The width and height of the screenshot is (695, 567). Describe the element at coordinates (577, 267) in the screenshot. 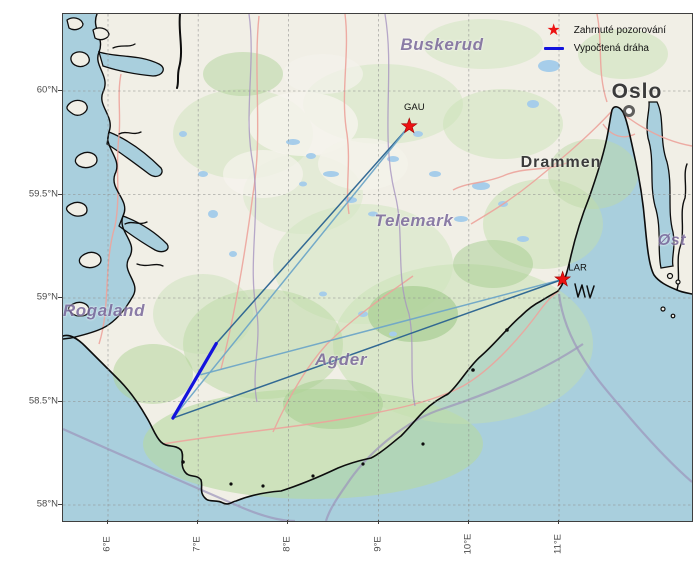

I see `station-label-lar: LAR` at that location.